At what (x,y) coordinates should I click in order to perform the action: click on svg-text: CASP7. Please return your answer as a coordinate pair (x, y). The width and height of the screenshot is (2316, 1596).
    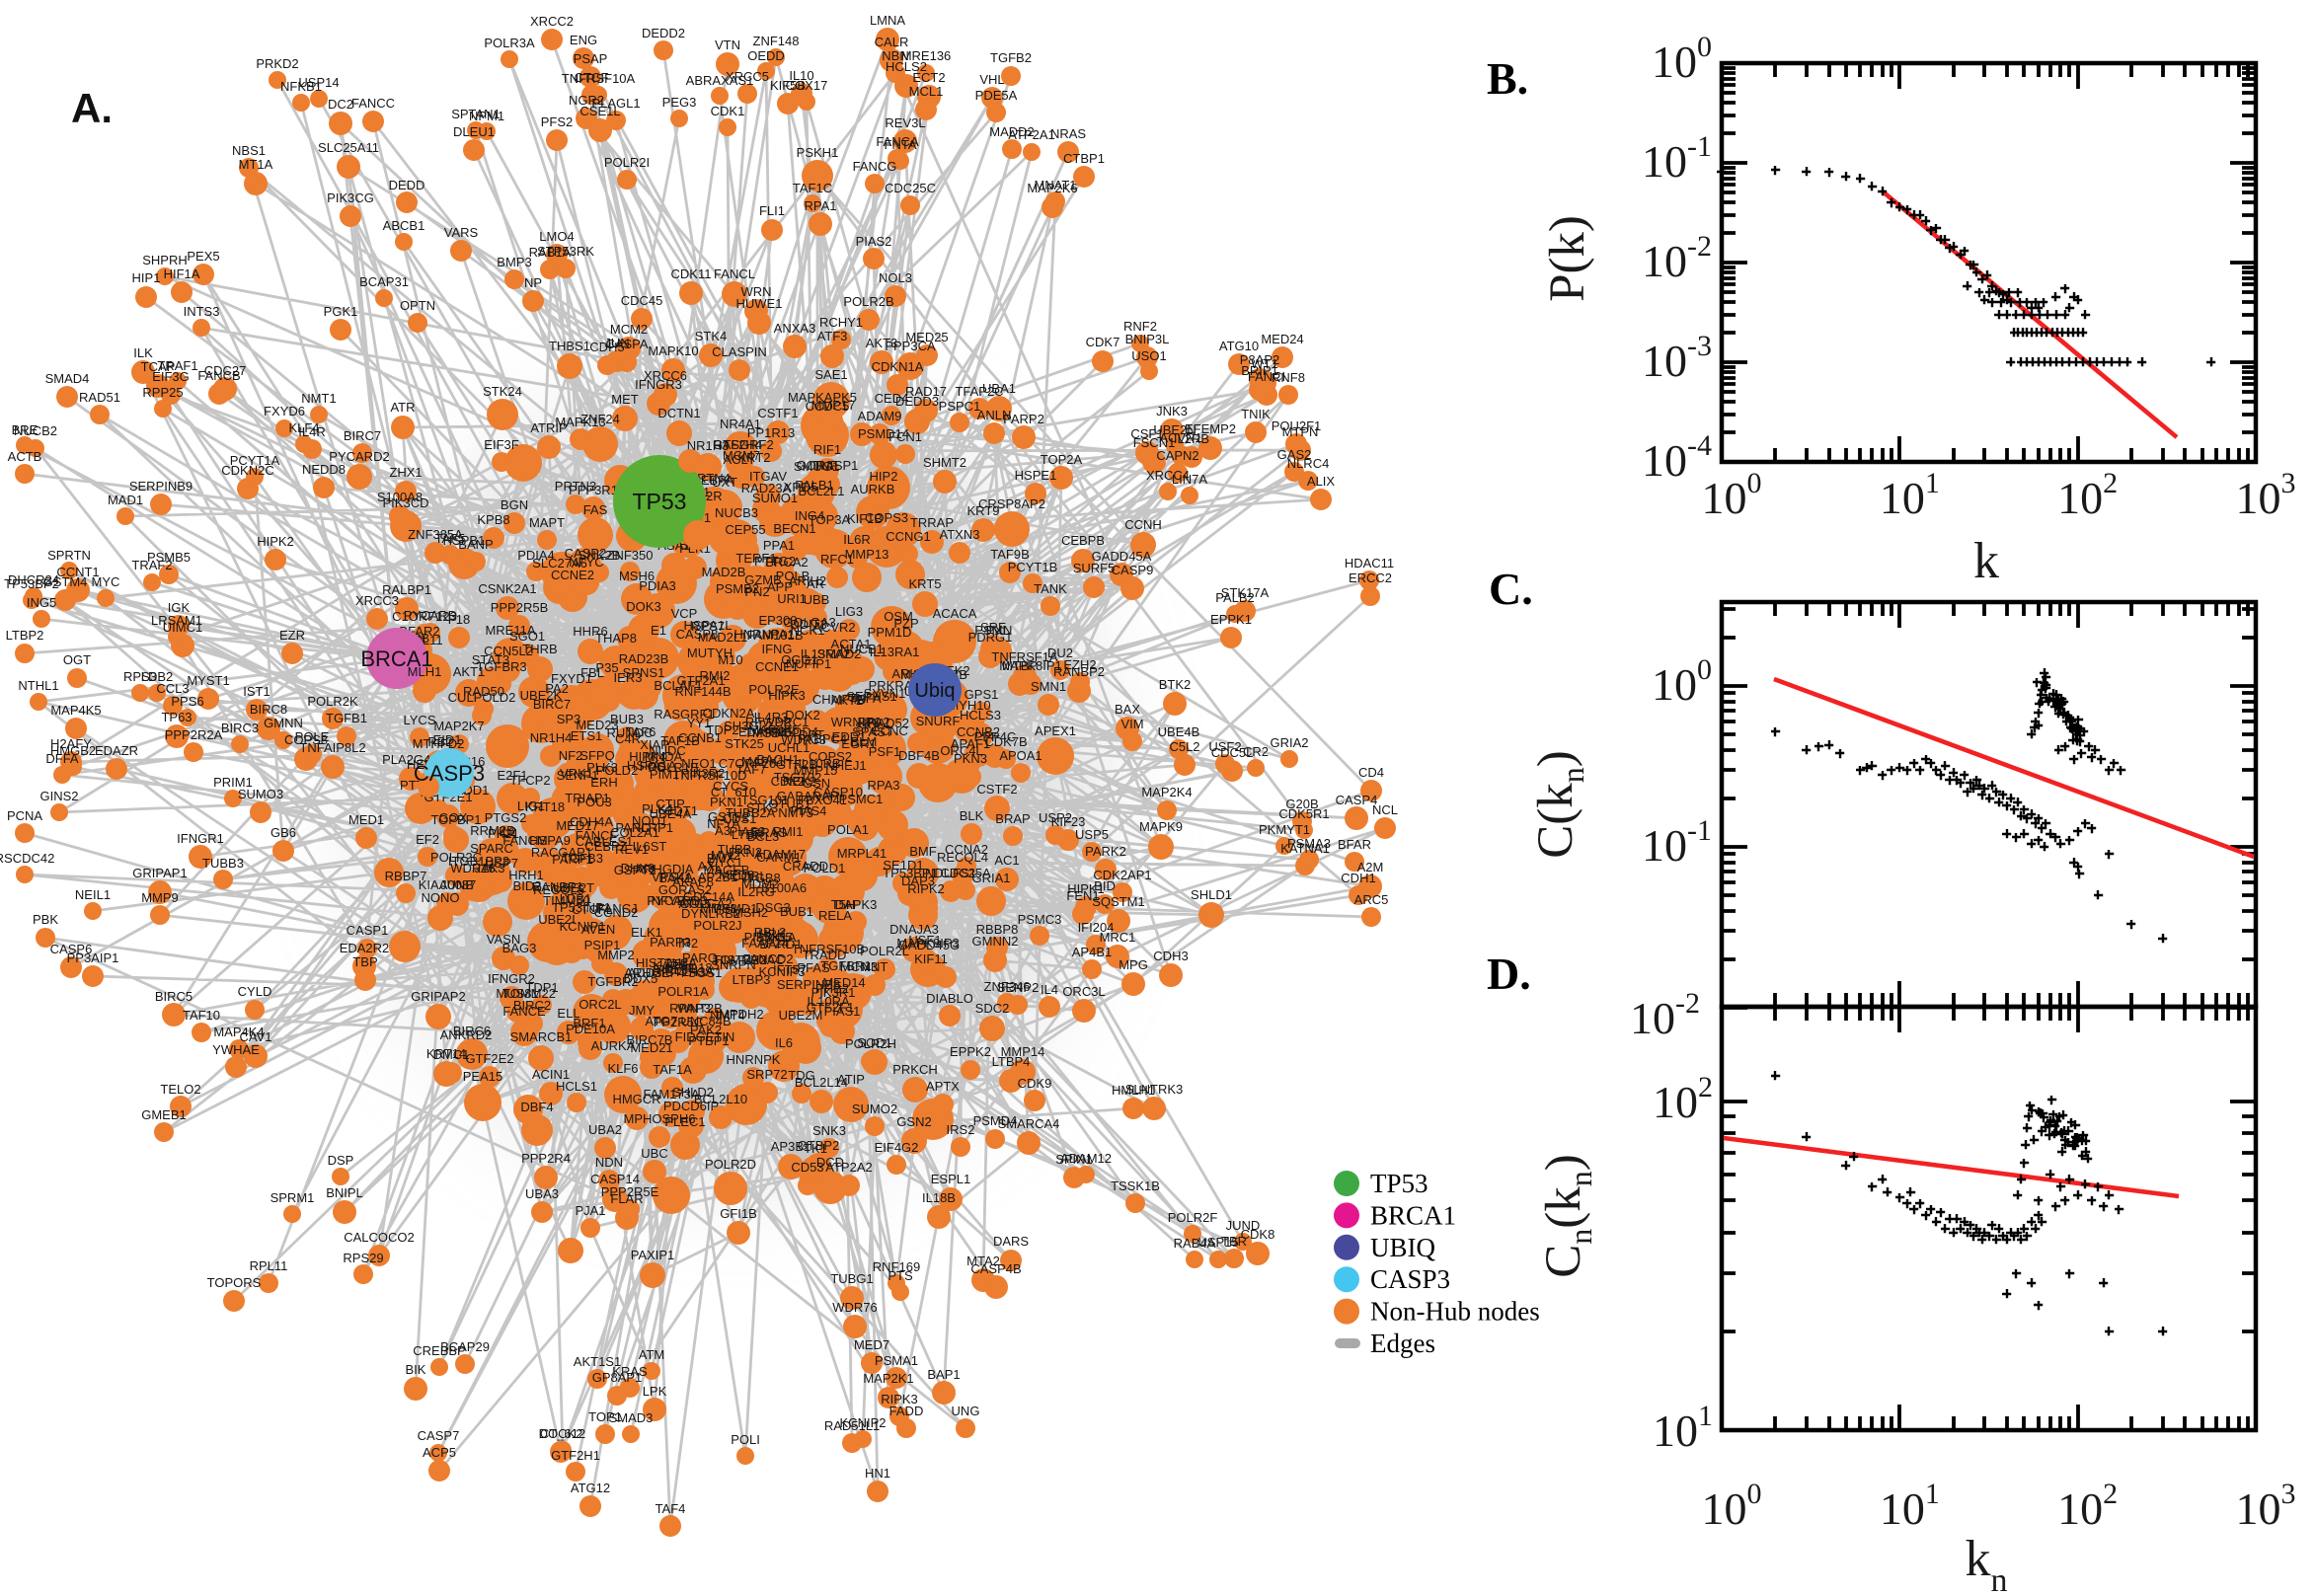
    Looking at the image, I should click on (439, 1435).